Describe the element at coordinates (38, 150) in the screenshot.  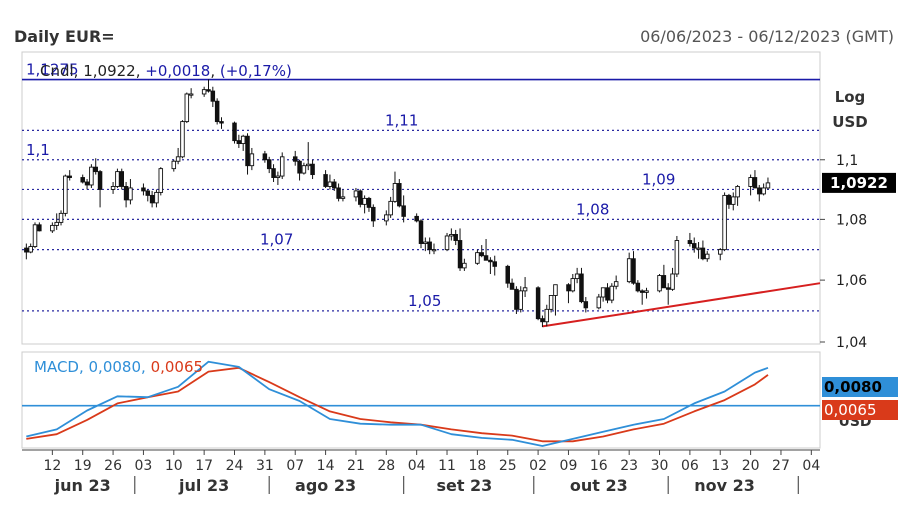
I see `level-label-2: 1,1` at that location.